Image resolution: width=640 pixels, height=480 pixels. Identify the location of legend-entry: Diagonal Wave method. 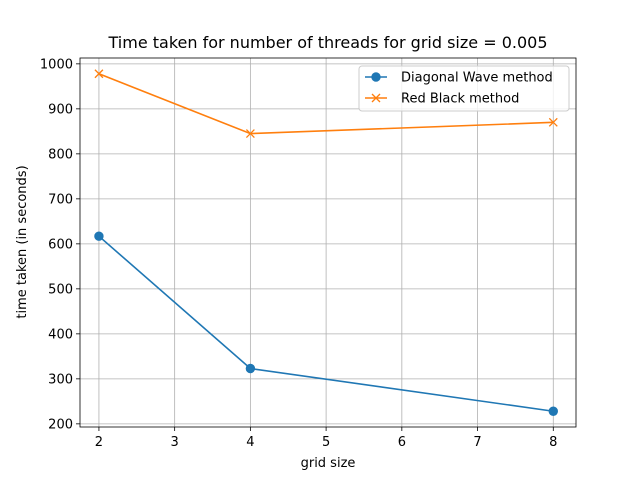
(459, 78).